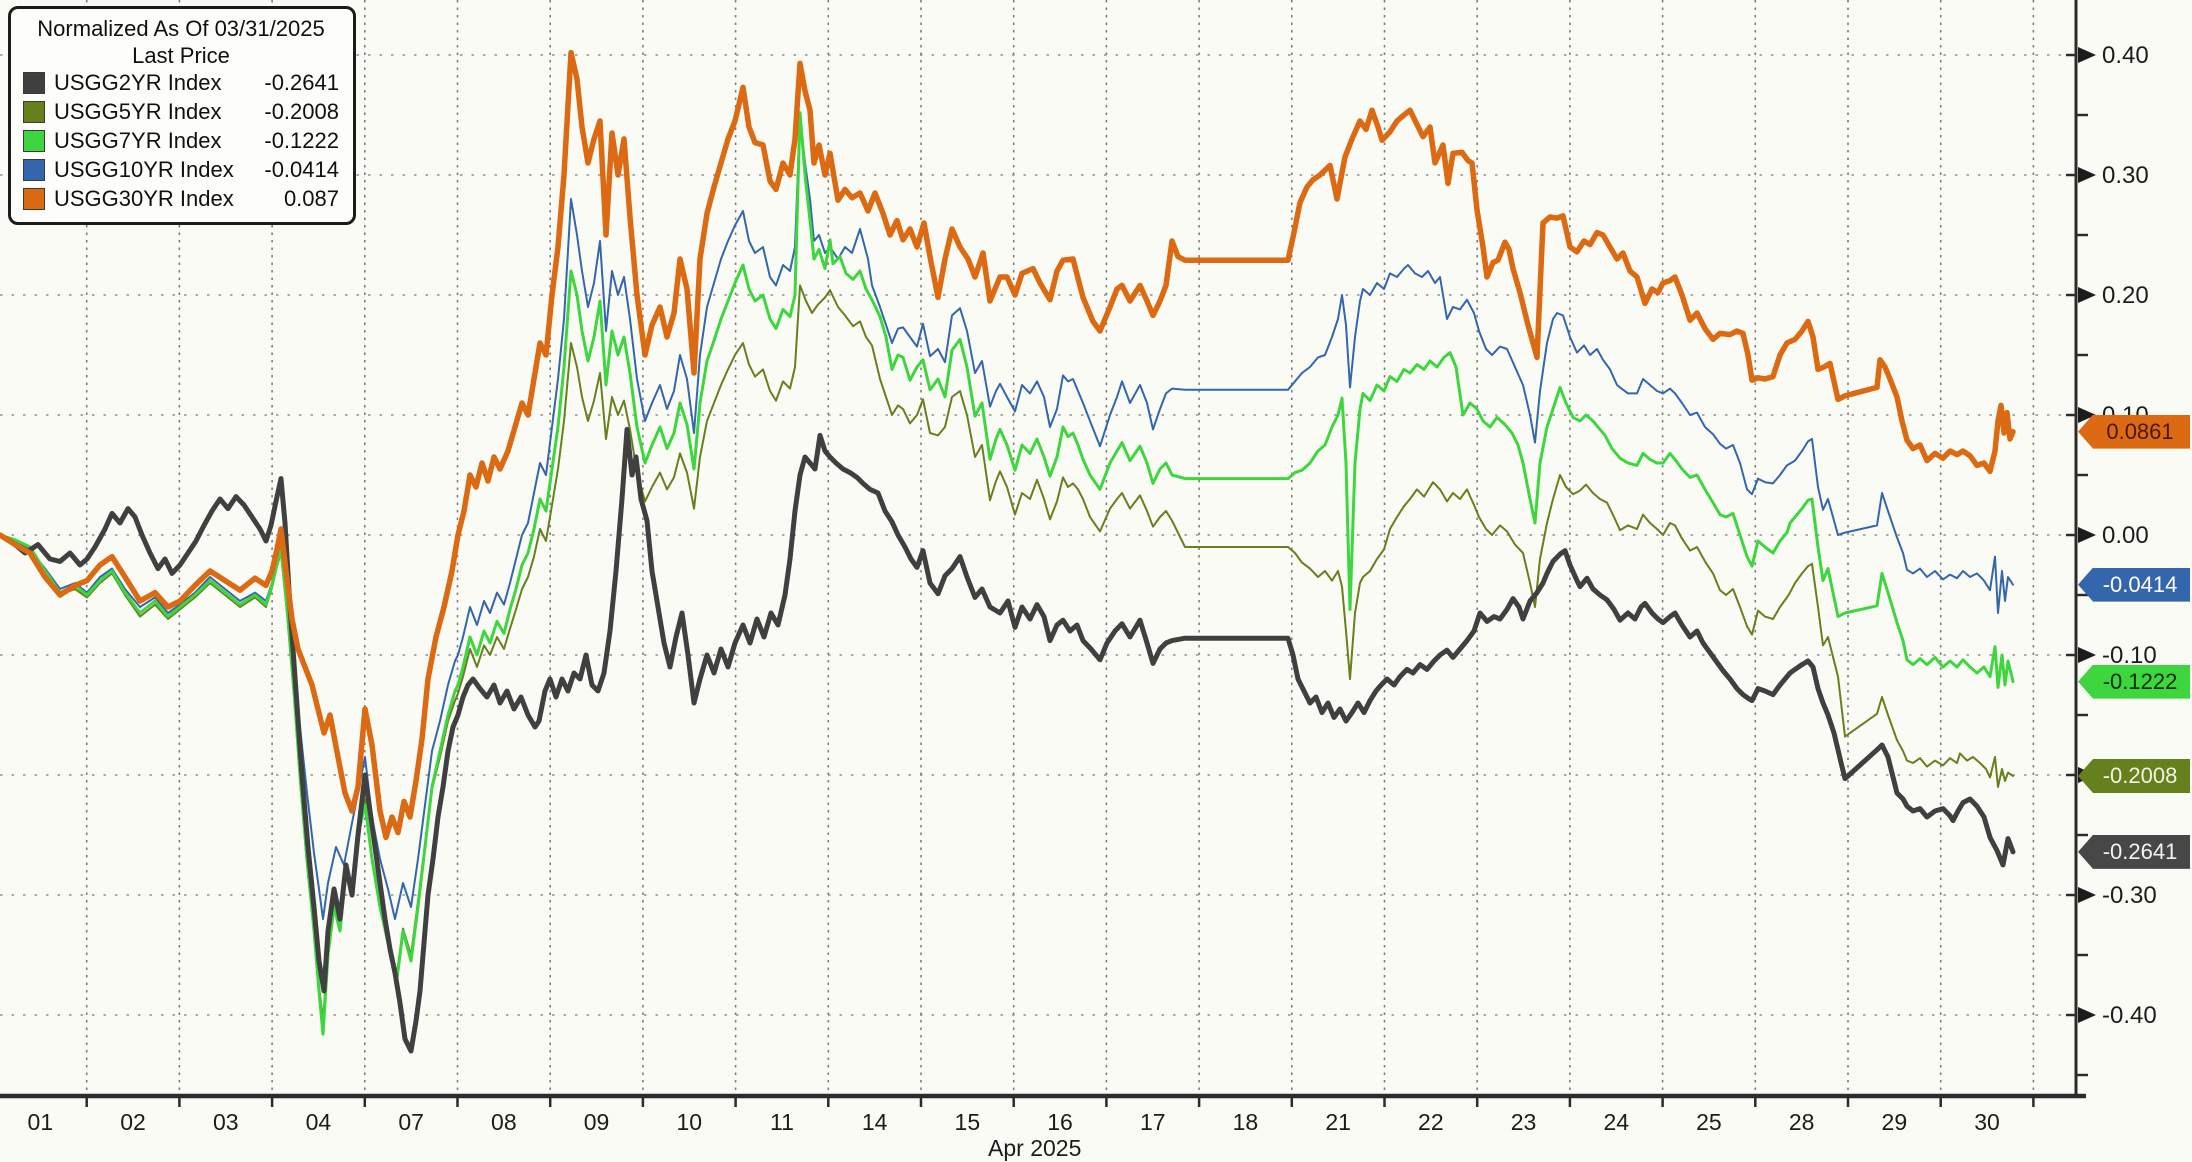 The height and width of the screenshot is (1162, 2192). Describe the element at coordinates (34, 199) in the screenshot. I see `legend-swatch-icon-usgg30yr` at that location.